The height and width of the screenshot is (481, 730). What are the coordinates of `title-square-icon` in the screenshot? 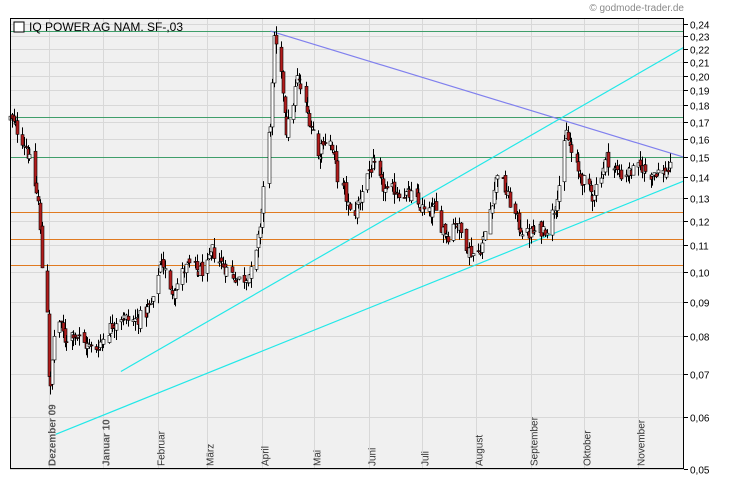 It's located at (19, 27).